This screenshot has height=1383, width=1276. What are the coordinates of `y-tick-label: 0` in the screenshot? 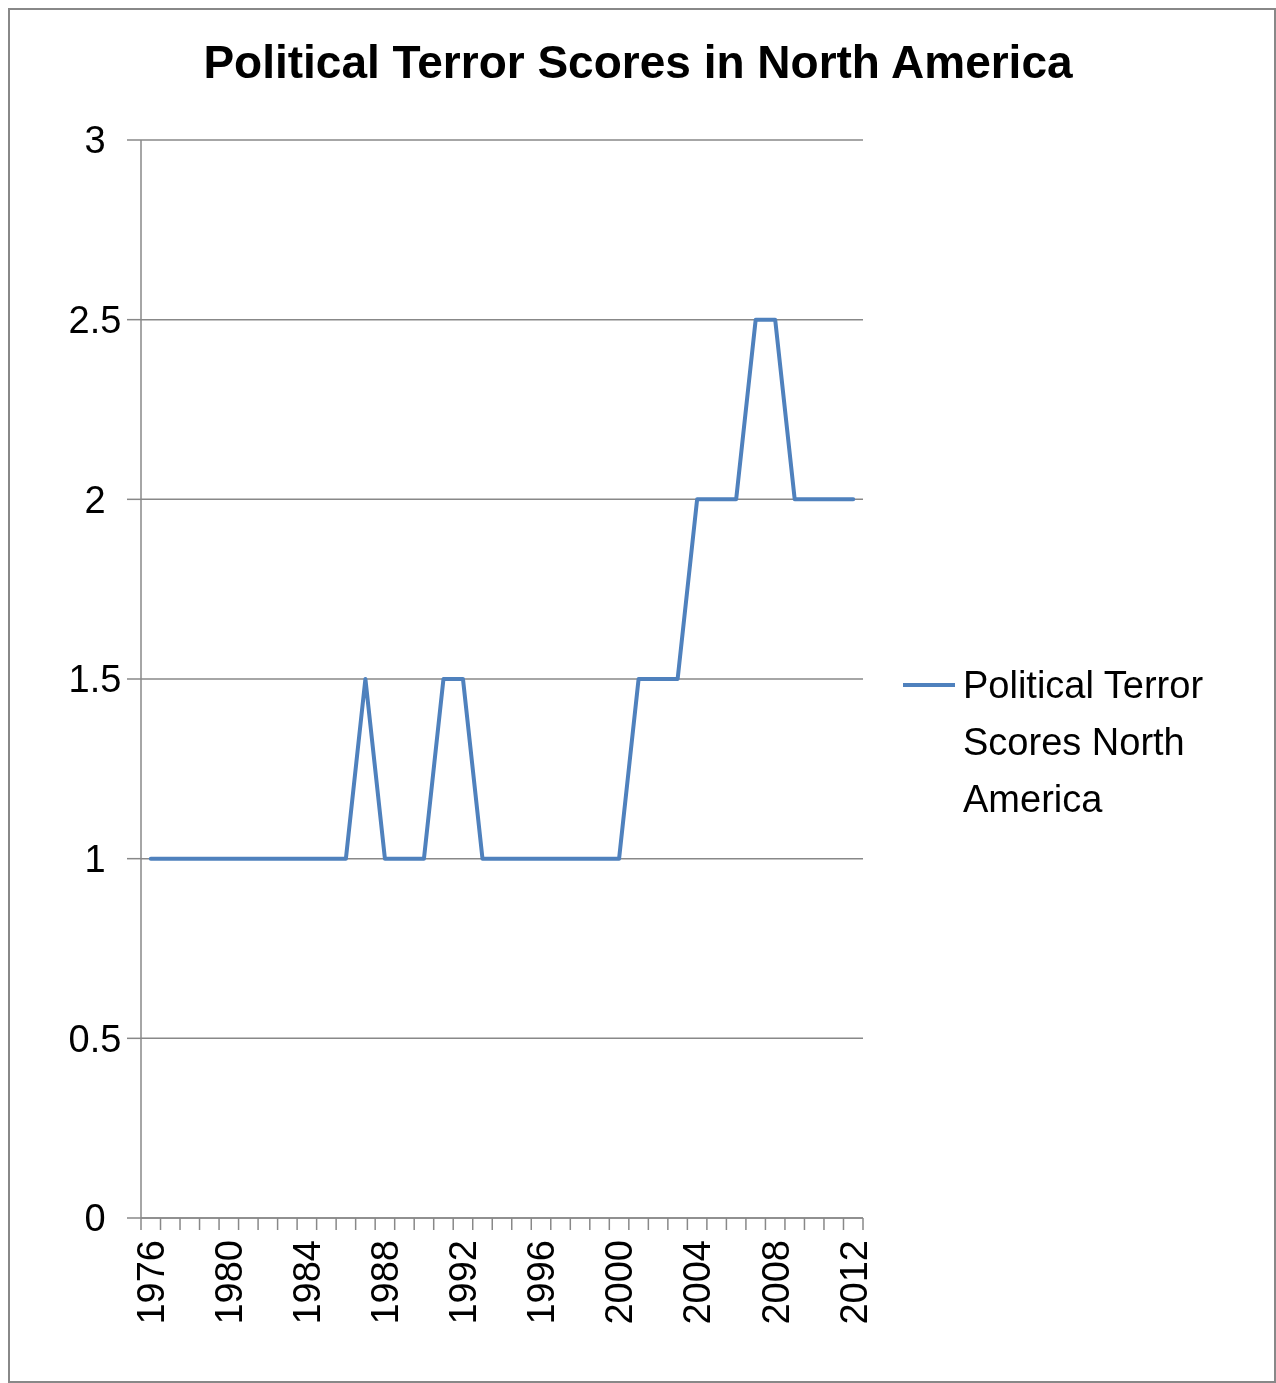 It's located at (95, 1218).